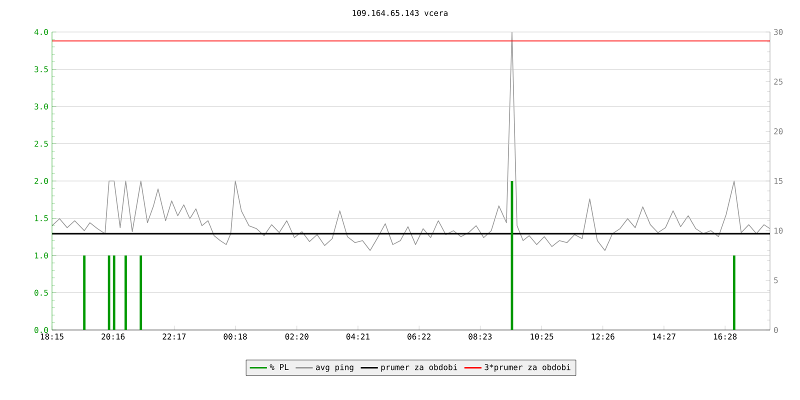 The image size is (800, 400). What do you see at coordinates (41, 293) in the screenshot?
I see `y-tick-label: 0.5` at bounding box center [41, 293].